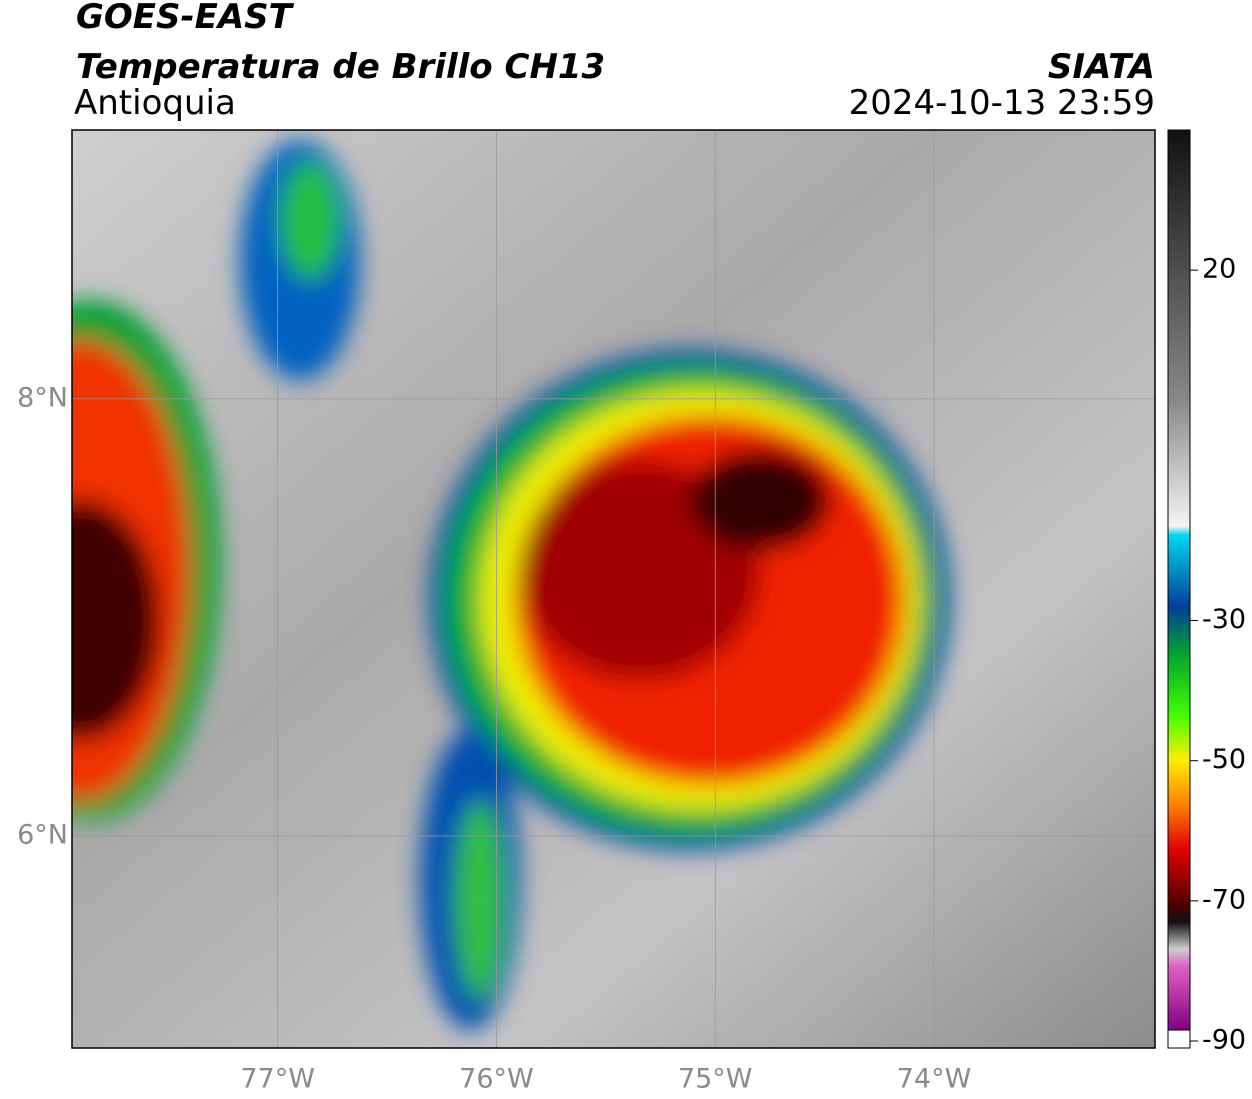 This screenshot has width=1252, height=1099. What do you see at coordinates (340, 67) in the screenshot?
I see `subtitle: Temperatura de Brillo CH13` at bounding box center [340, 67].